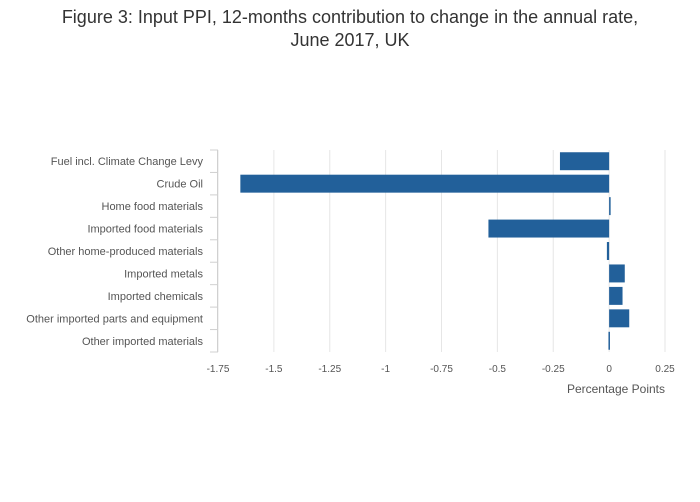 The image size is (700, 502). I want to click on x-axis-title: Percentage Points, so click(616, 389).